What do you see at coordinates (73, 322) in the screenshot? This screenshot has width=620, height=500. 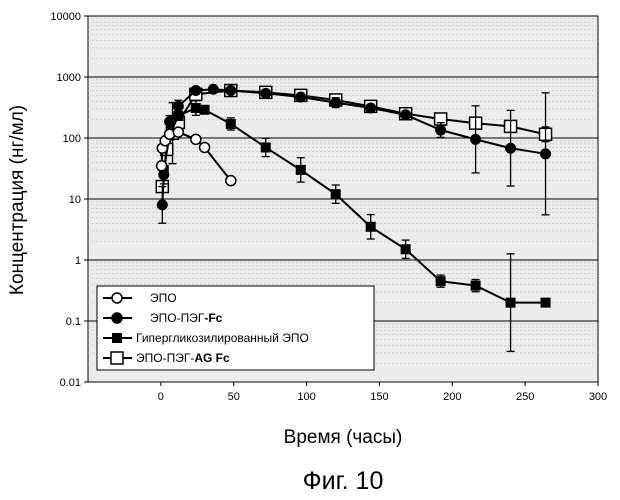 I see `y-tick-label: 0.1` at bounding box center [73, 322].